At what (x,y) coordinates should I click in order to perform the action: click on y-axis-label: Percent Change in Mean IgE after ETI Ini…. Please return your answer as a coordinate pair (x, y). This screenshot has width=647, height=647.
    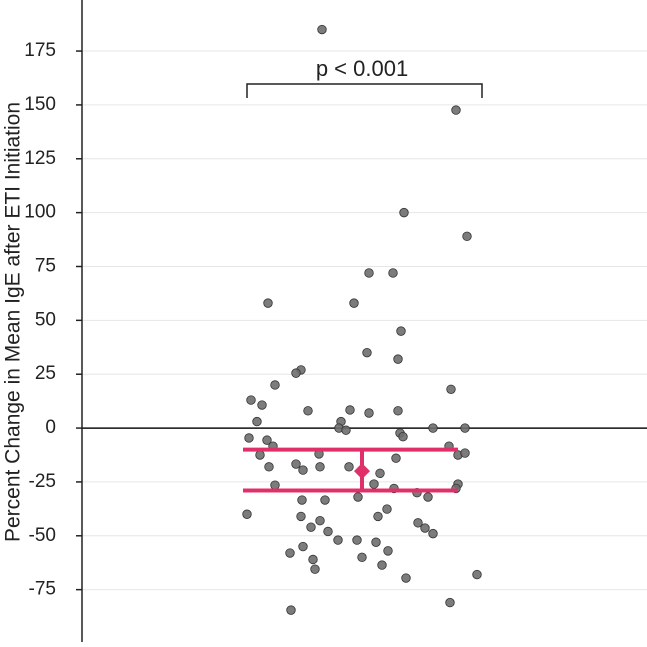
    Looking at the image, I should click on (13, 322).